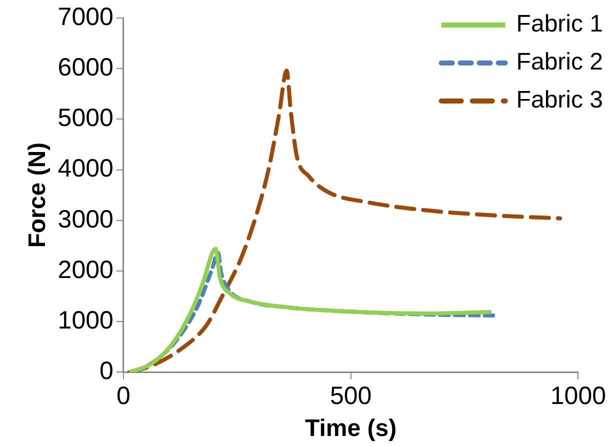 The image size is (609, 446). Describe the element at coordinates (560, 62) in the screenshot. I see `legend-label: Fabric 2` at that location.